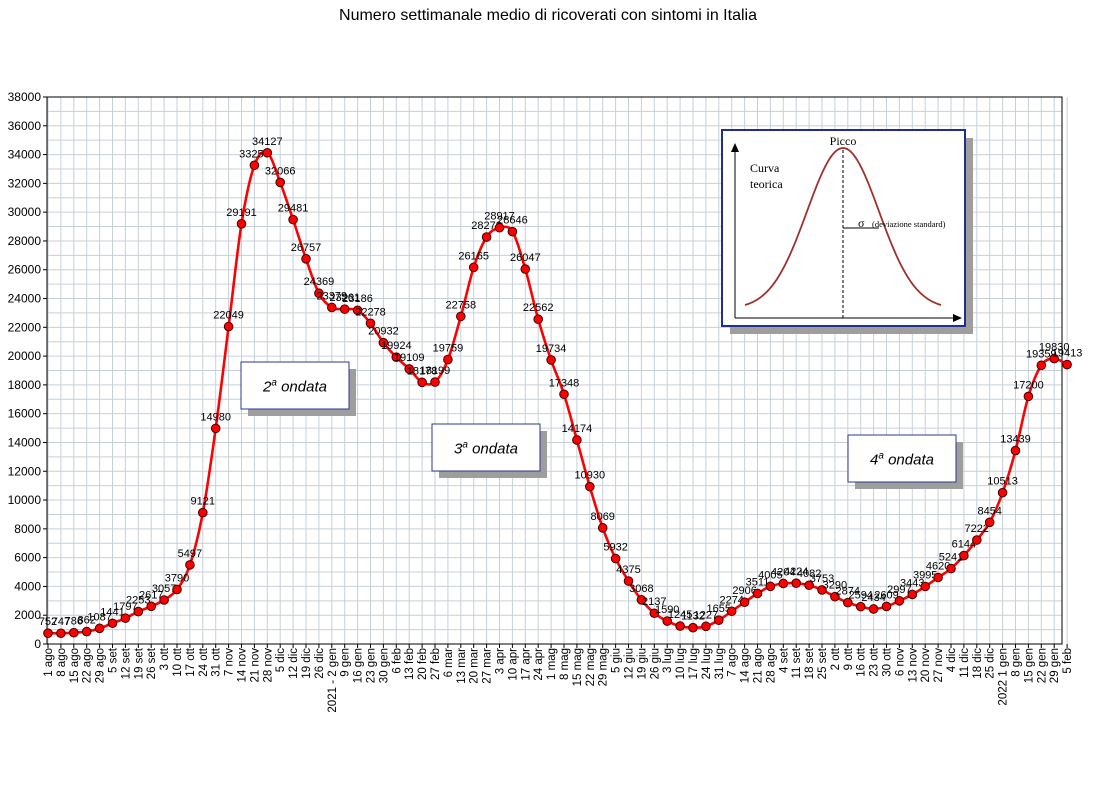  Describe the element at coordinates (849, 658) in the screenshot. I see `x-tick-label: 9 ott` at that location.